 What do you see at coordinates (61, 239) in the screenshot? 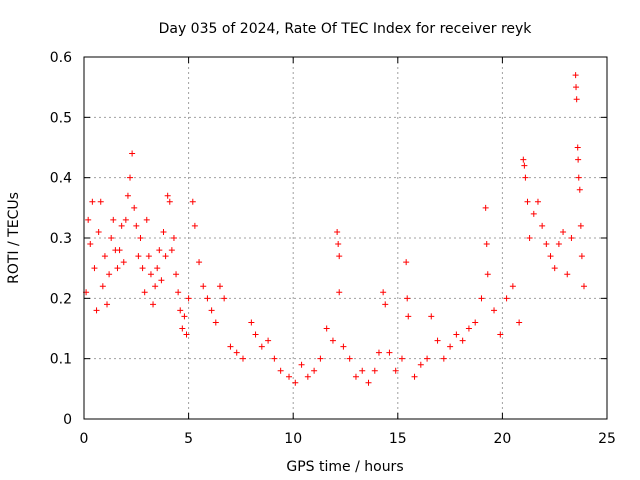
I see `y-tick-label: 0.3` at bounding box center [61, 239].